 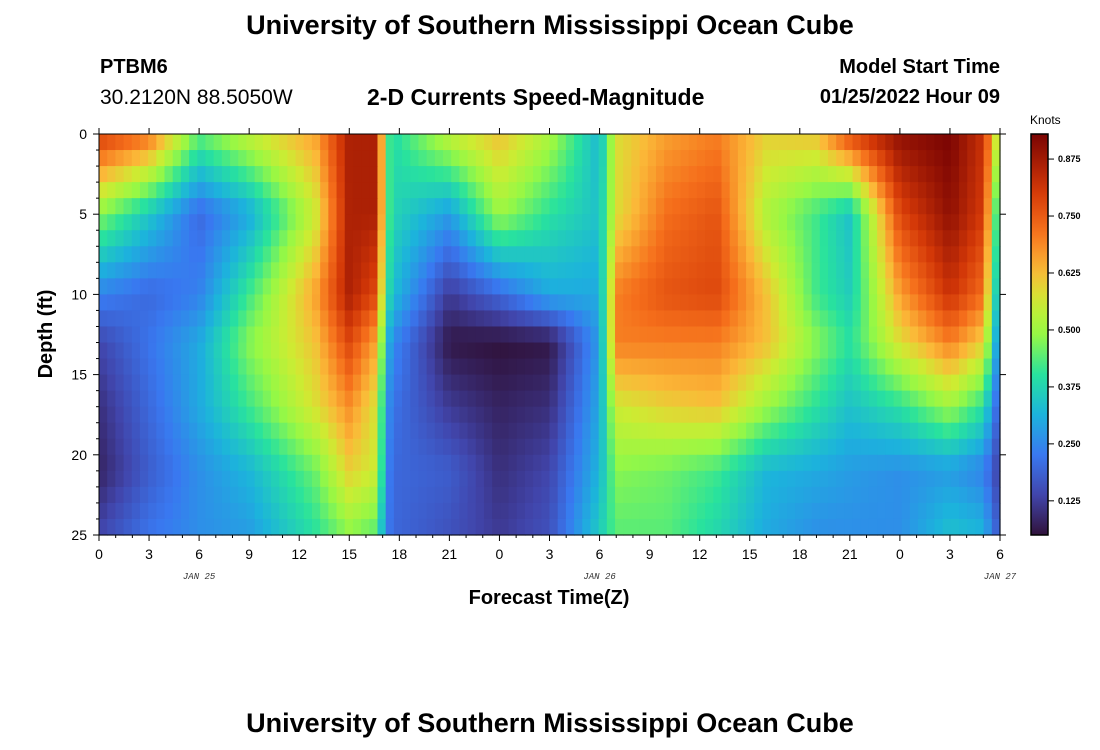 What do you see at coordinates (650, 554) in the screenshot?
I see `x-tick-label: 9` at bounding box center [650, 554].